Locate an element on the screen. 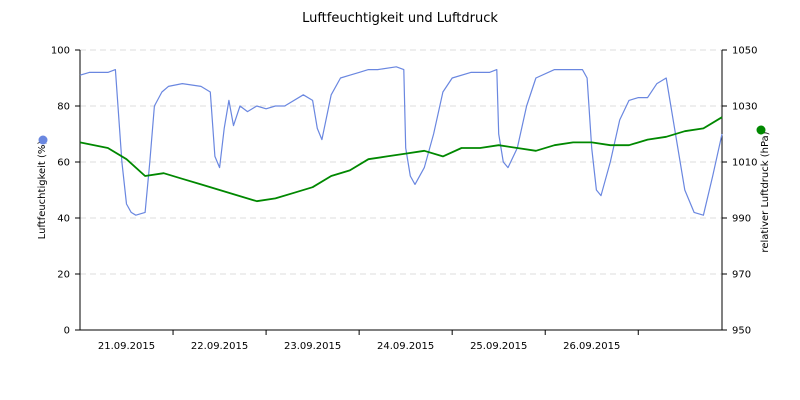  y-left-tick-label: 20 is located at coordinates (63, 275).